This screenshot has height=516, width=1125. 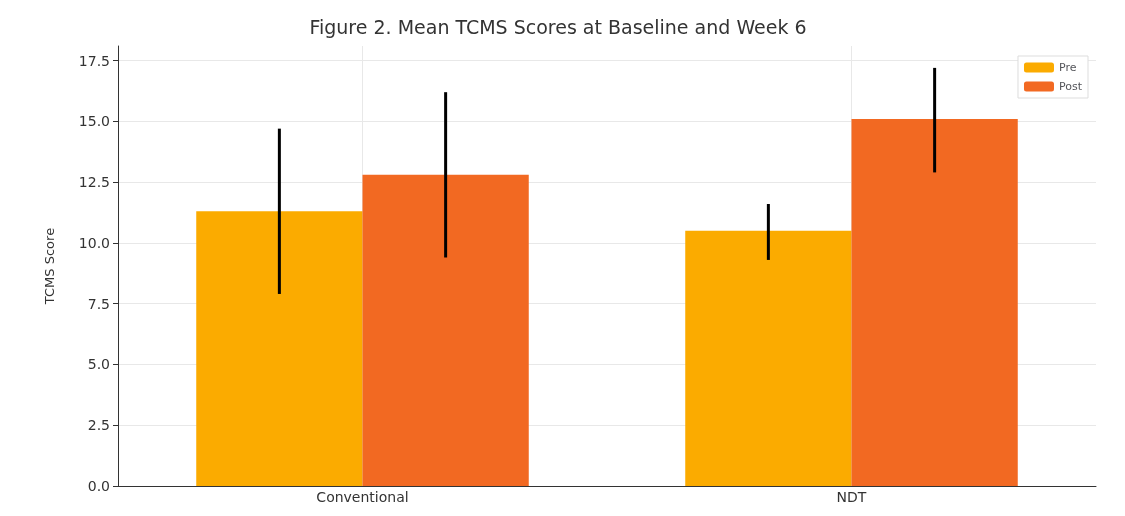 I want to click on y-tick-label: 10.0, so click(x=94, y=242).